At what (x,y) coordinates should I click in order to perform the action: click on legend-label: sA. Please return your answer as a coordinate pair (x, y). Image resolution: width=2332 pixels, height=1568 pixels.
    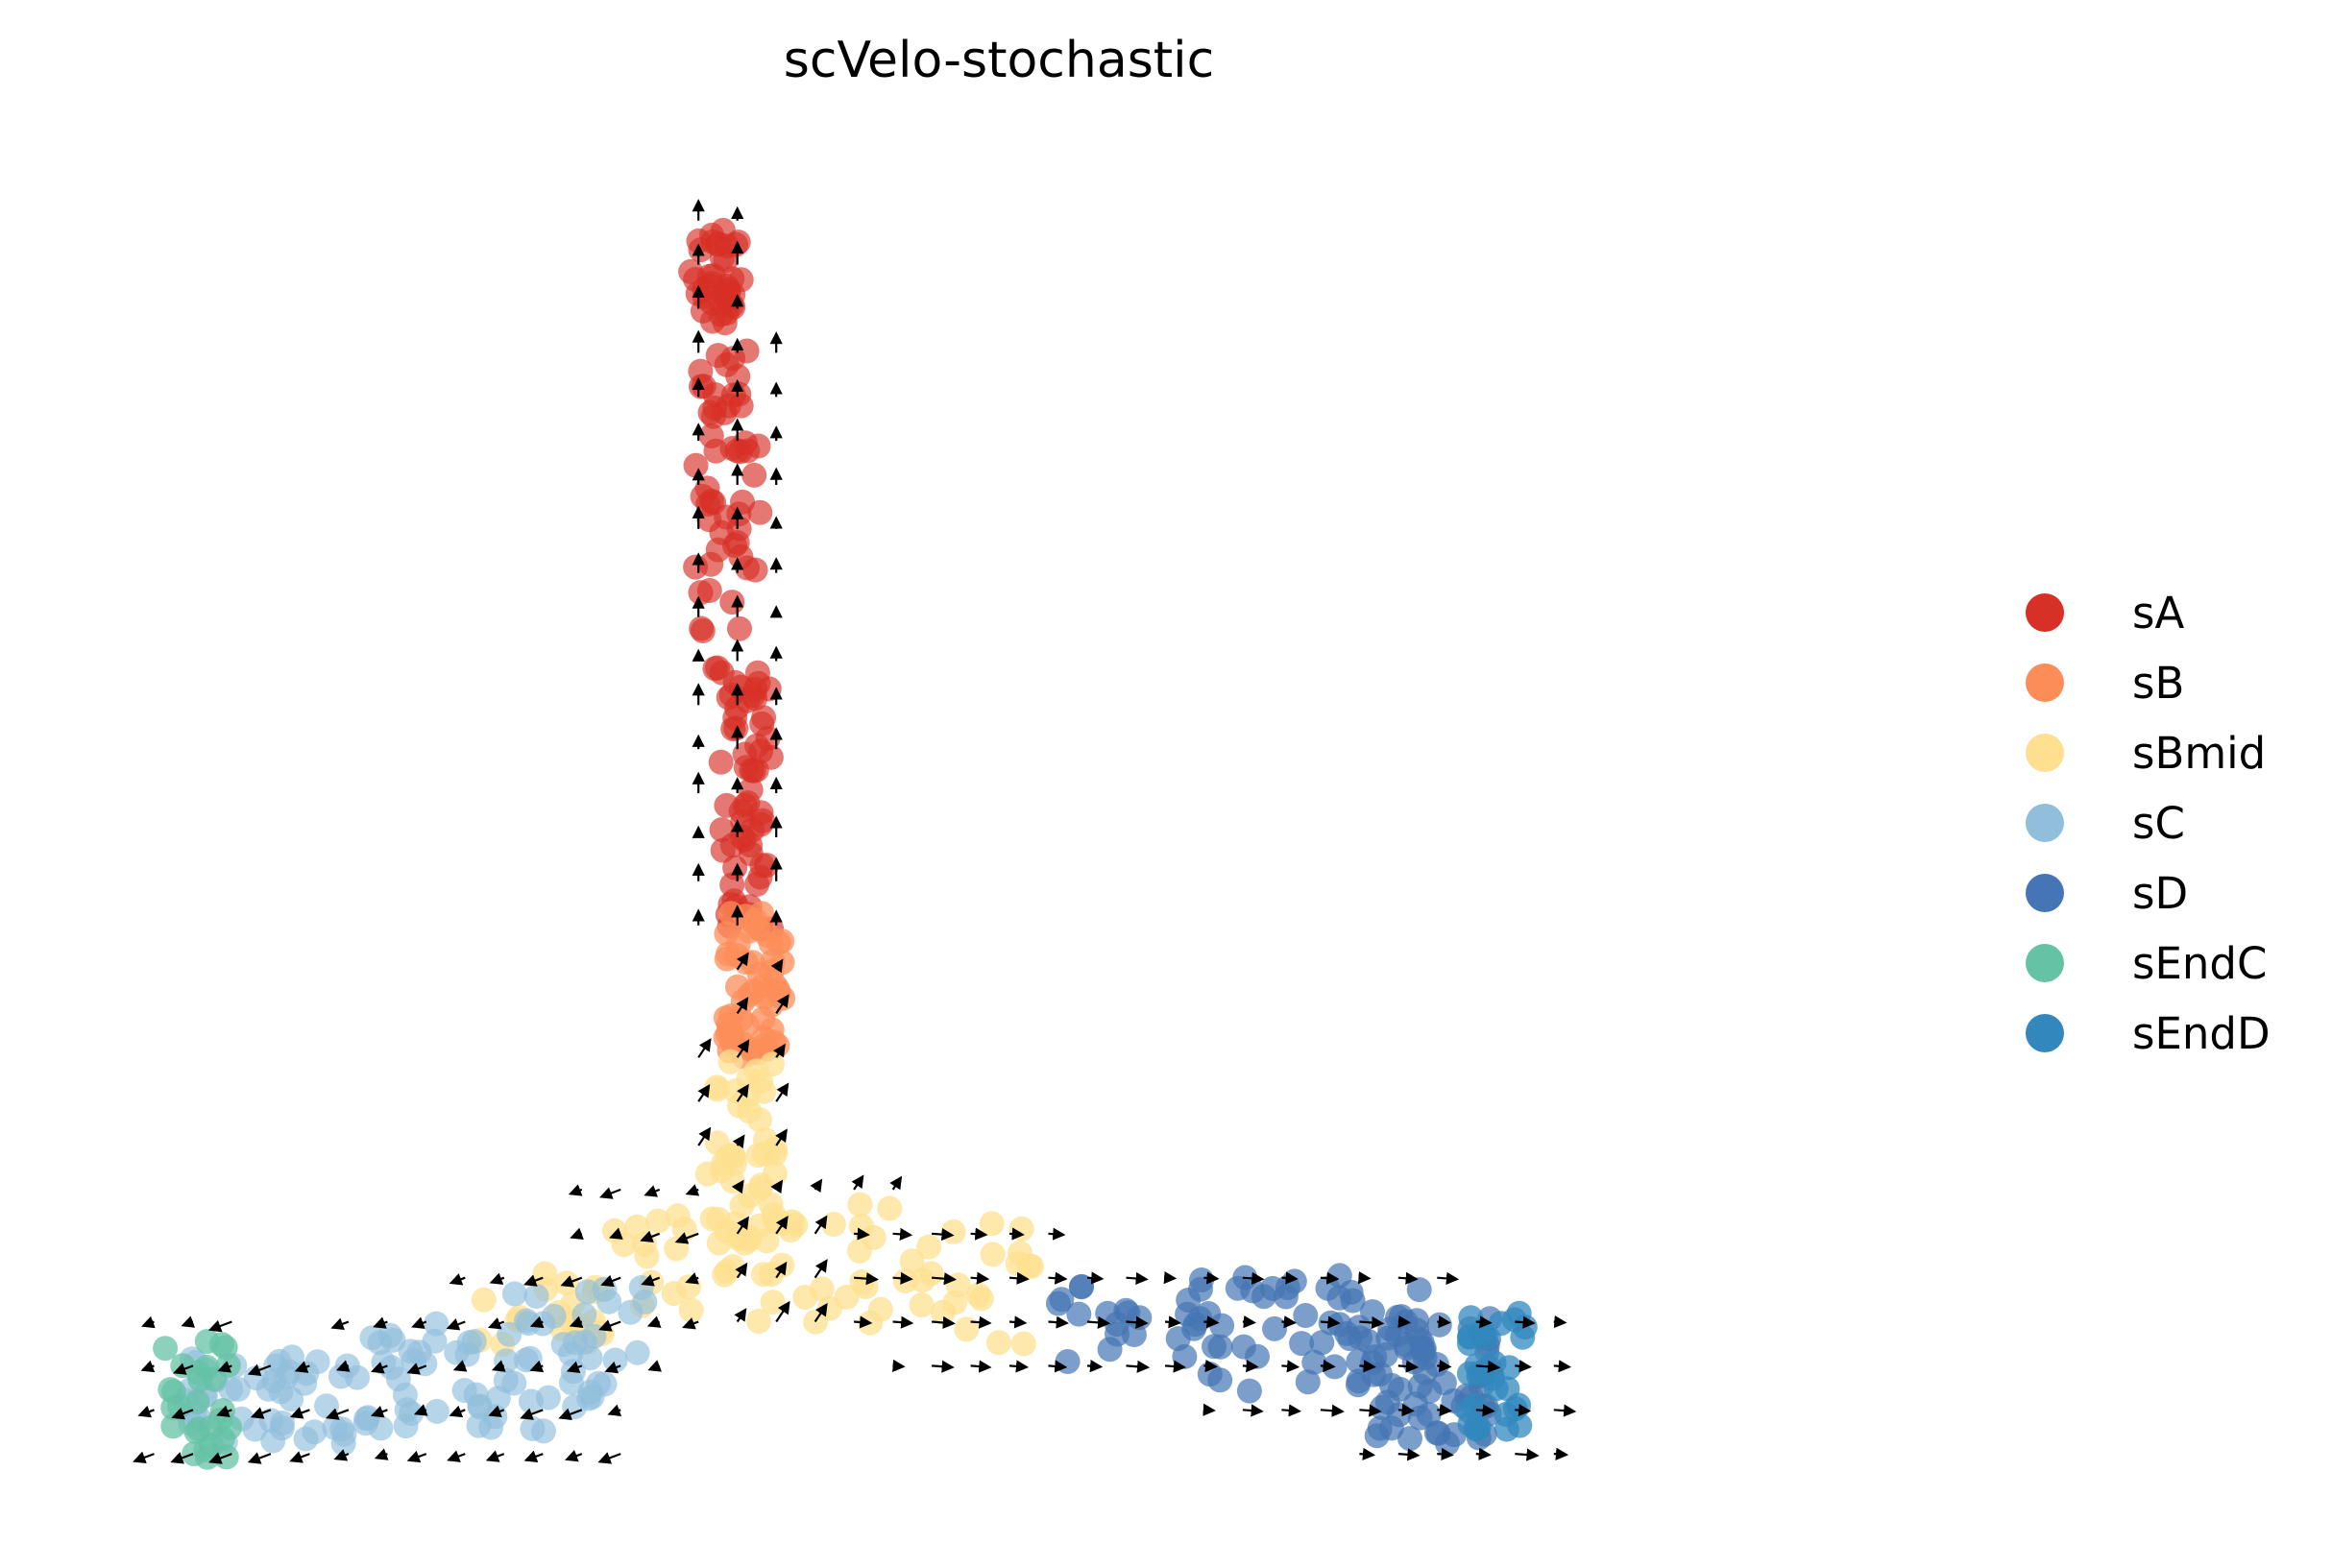
    Looking at the image, I should click on (2158, 613).